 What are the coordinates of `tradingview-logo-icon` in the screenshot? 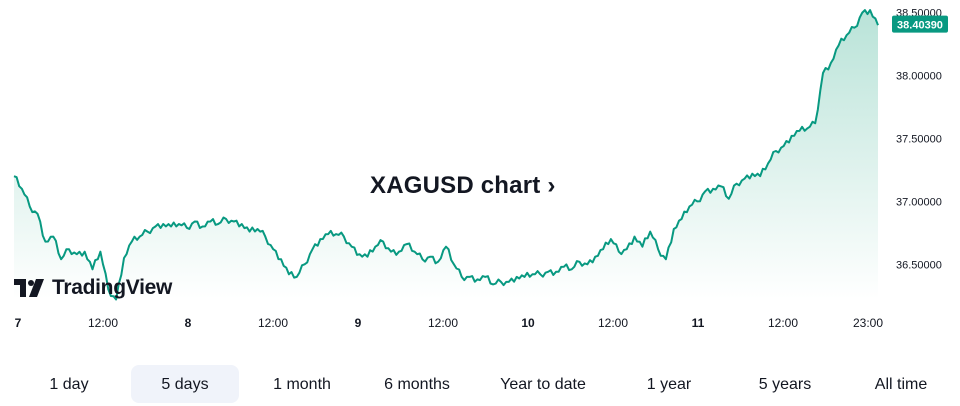 It's located at (29, 288).